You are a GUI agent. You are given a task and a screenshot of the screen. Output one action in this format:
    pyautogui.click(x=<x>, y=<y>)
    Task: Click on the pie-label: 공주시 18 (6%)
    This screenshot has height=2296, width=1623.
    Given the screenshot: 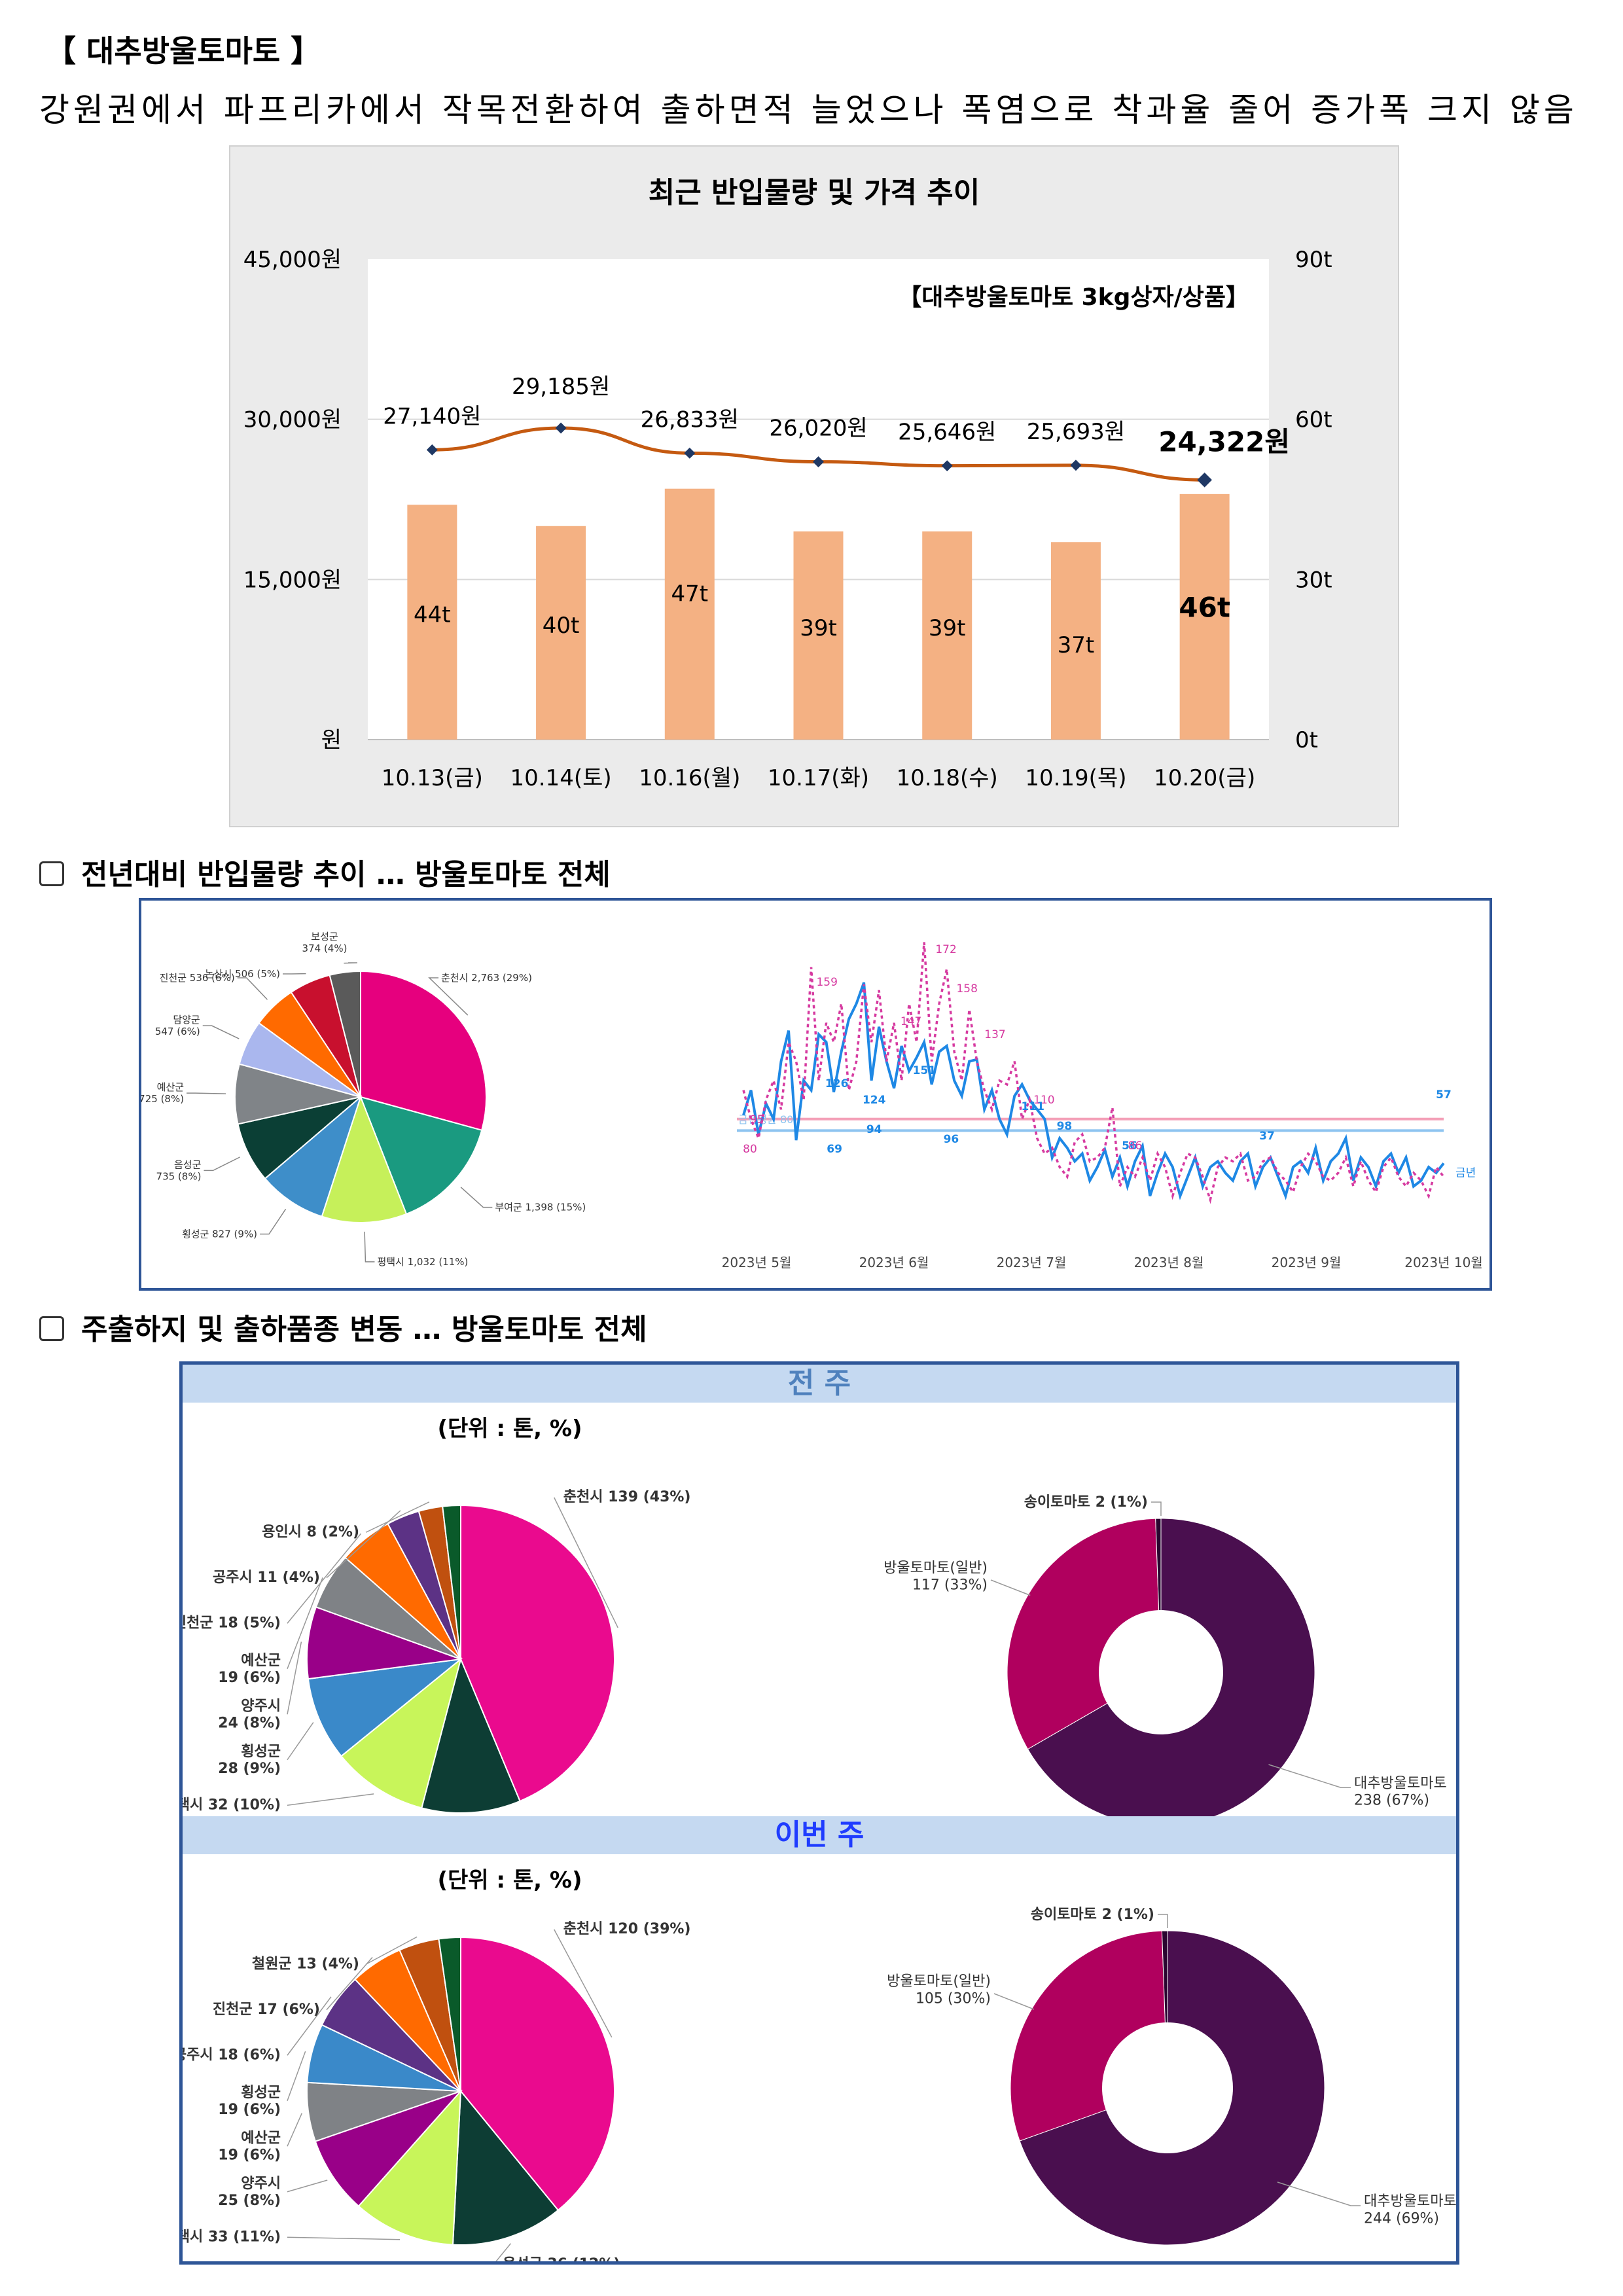 What is the action you would take?
    pyautogui.click(x=232, y=2055)
    